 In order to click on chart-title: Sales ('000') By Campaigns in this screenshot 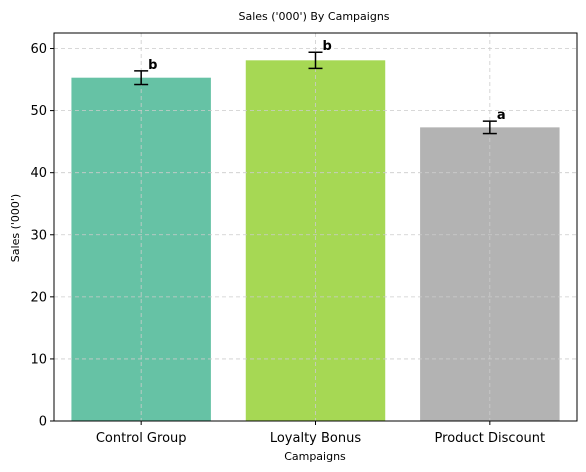, I will do `click(313, 16)`.